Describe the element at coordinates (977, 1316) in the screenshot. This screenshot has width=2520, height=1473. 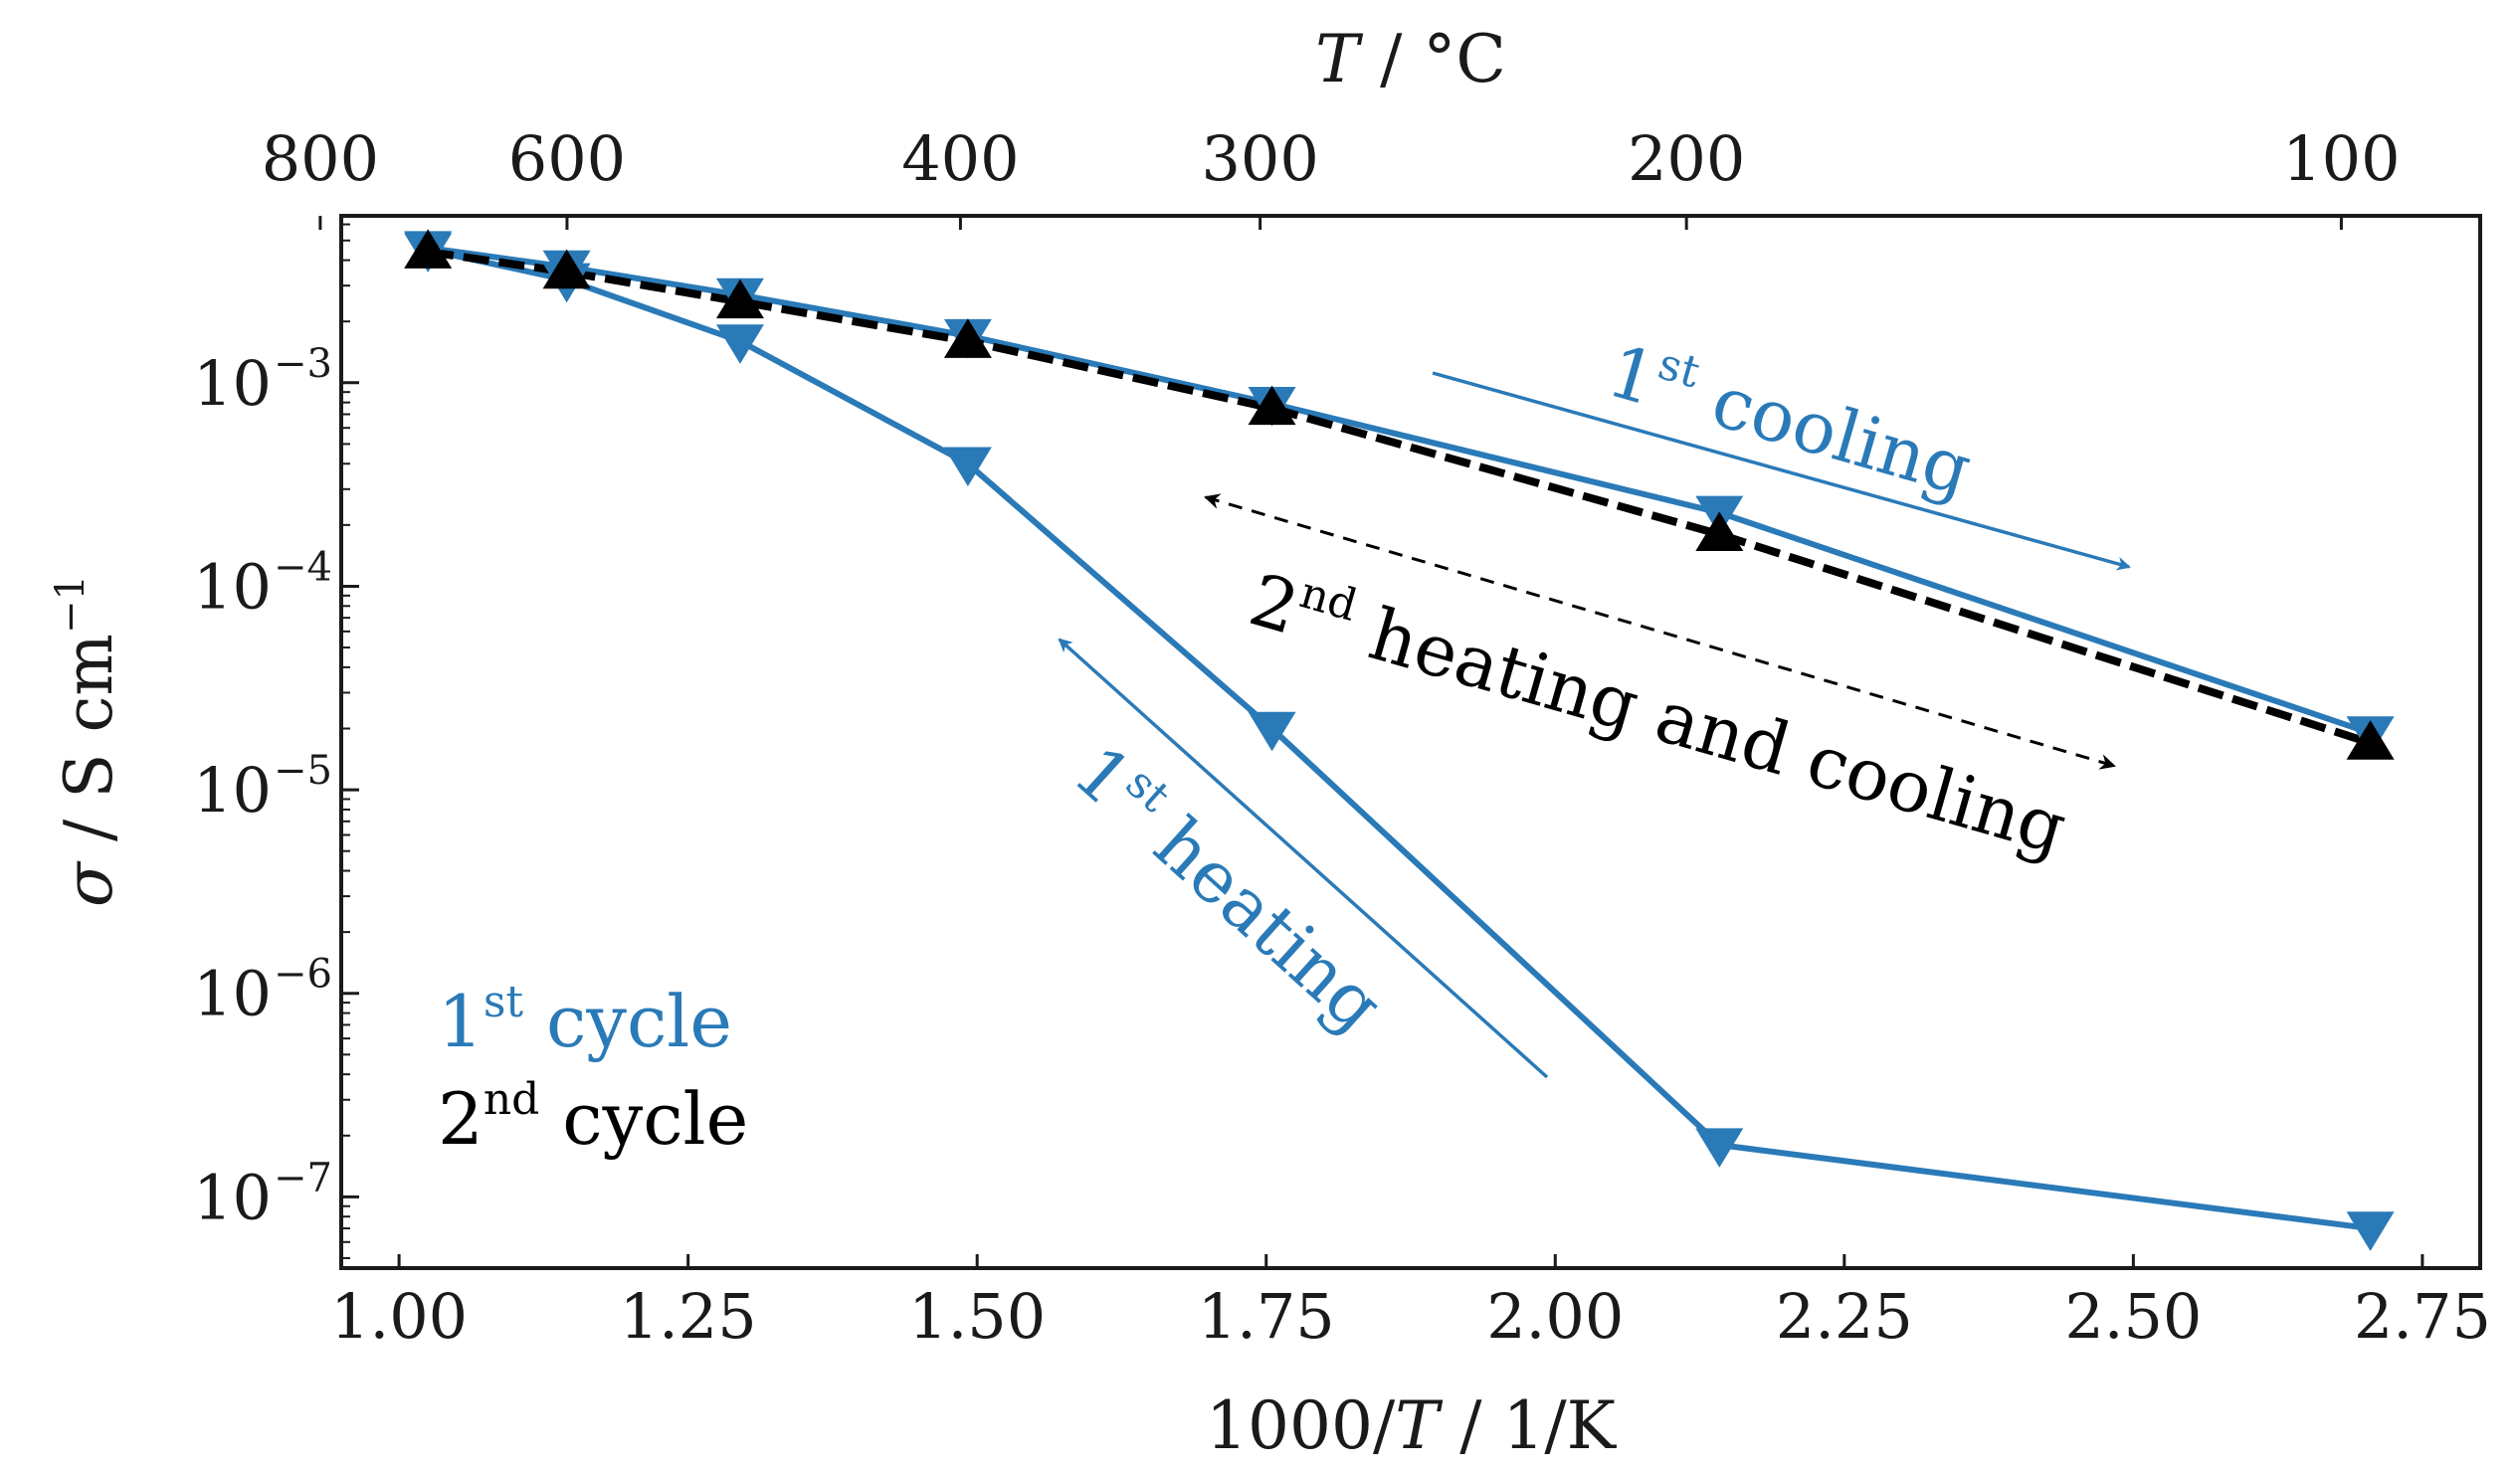
I see `x-tick-label: 1.50` at that location.